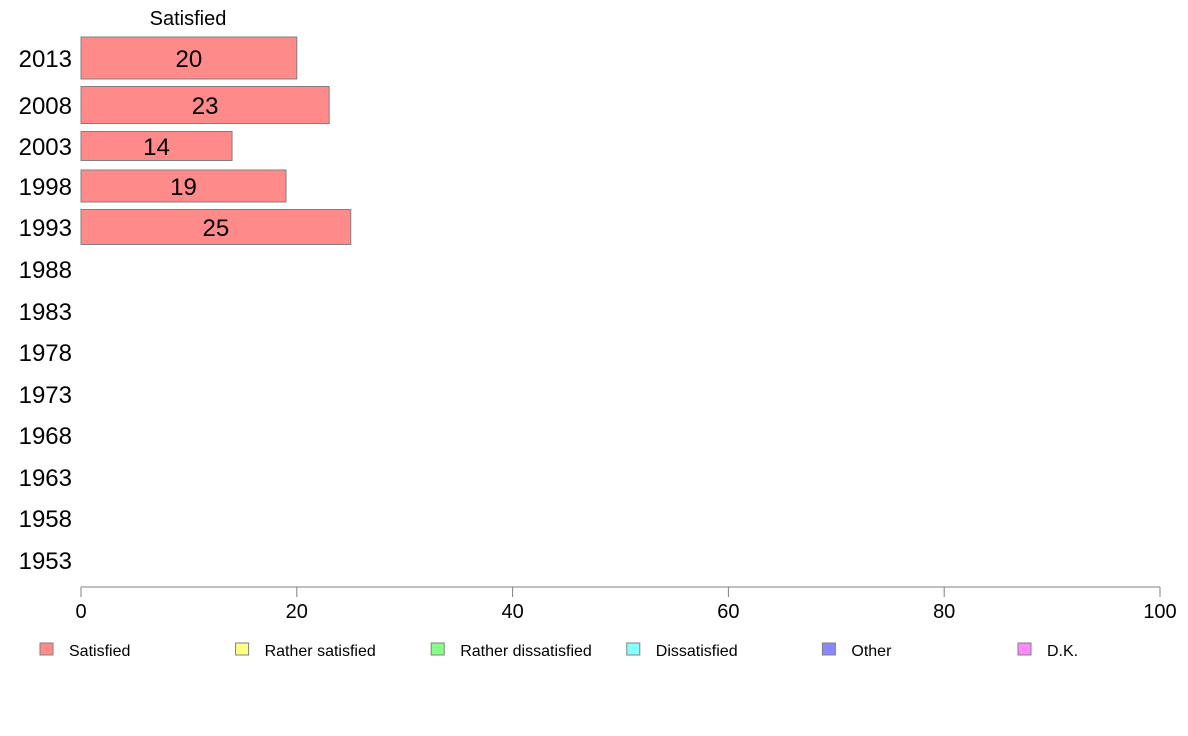 Image resolution: width=1188 pixels, height=736 pixels. Describe the element at coordinates (45, 519) in the screenshot. I see `year-label-1958: 1958` at that location.